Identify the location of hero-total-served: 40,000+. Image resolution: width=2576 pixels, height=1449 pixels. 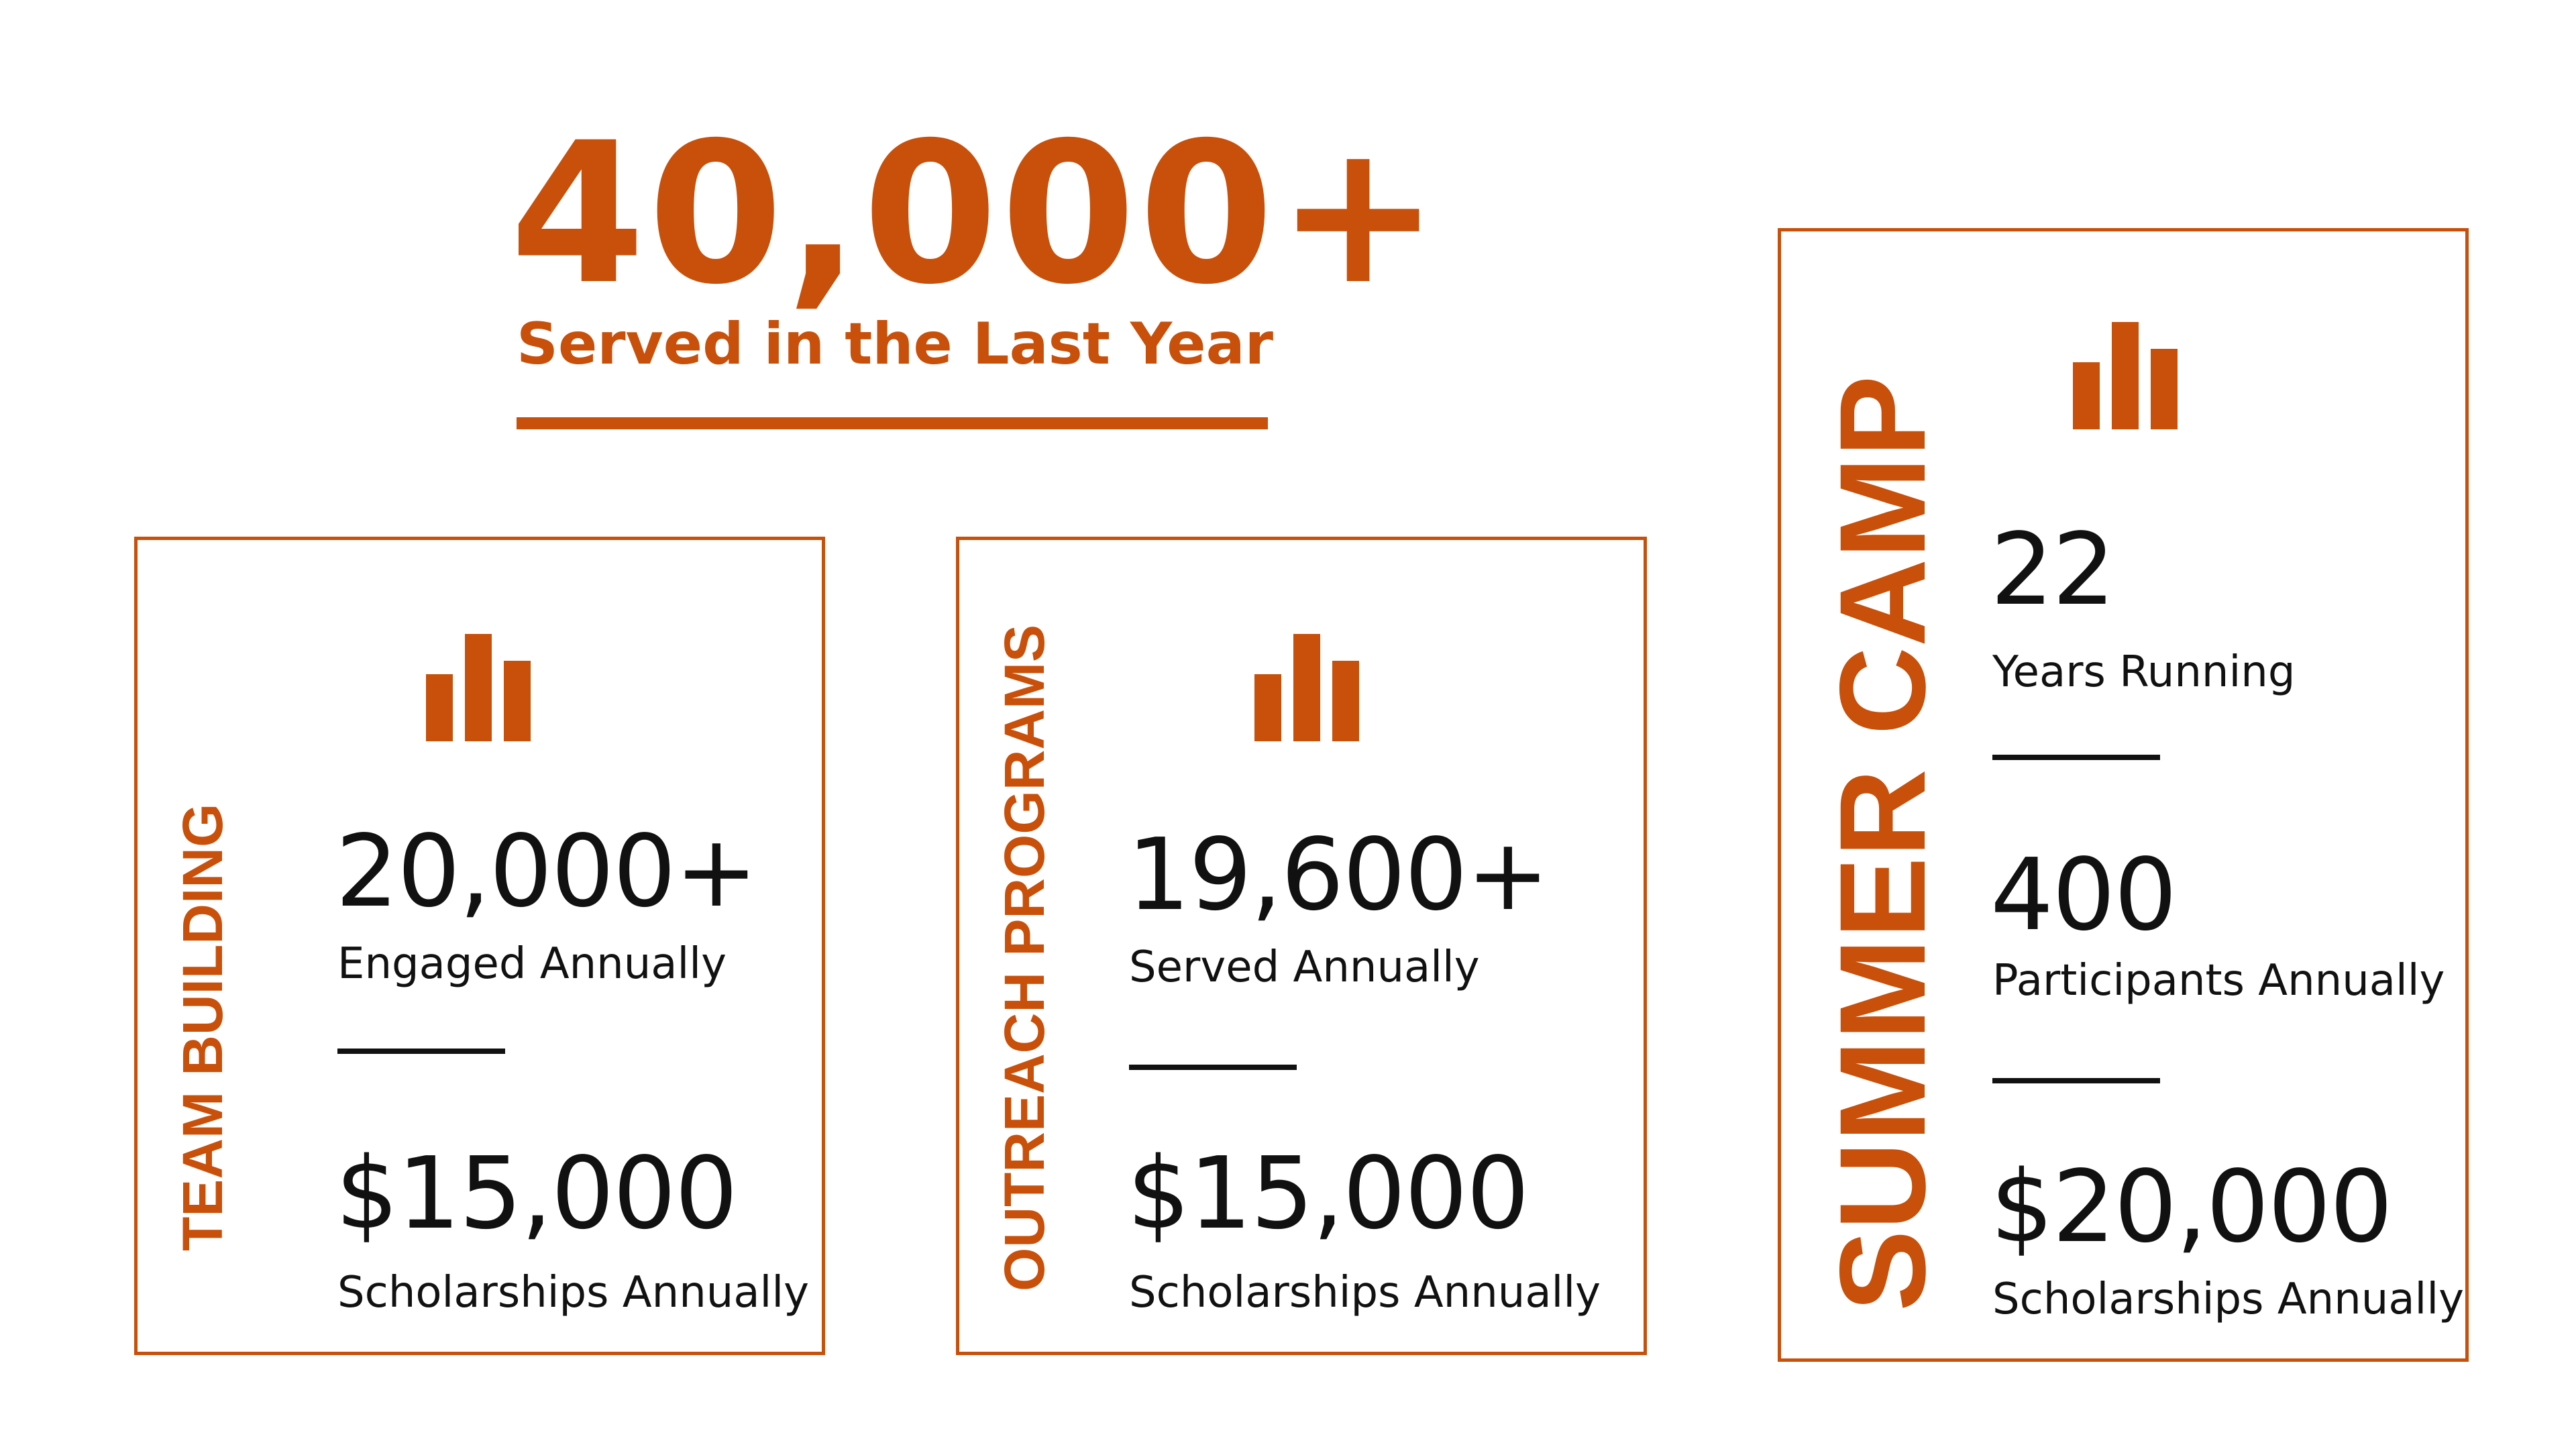
(976, 214).